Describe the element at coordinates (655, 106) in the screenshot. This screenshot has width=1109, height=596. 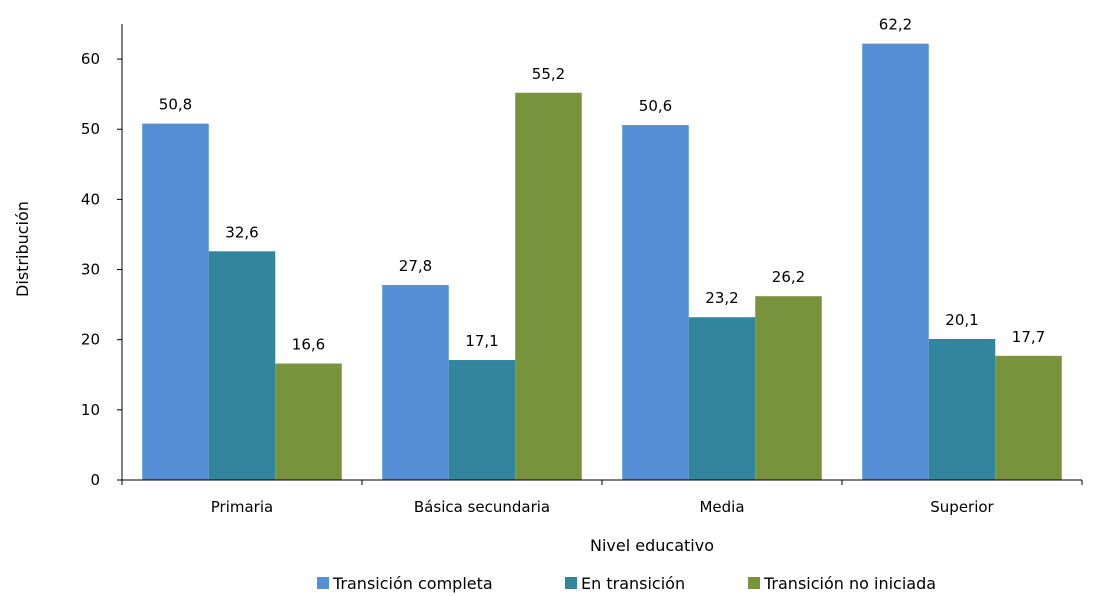
I see `data-label-2-0: 50,6` at that location.